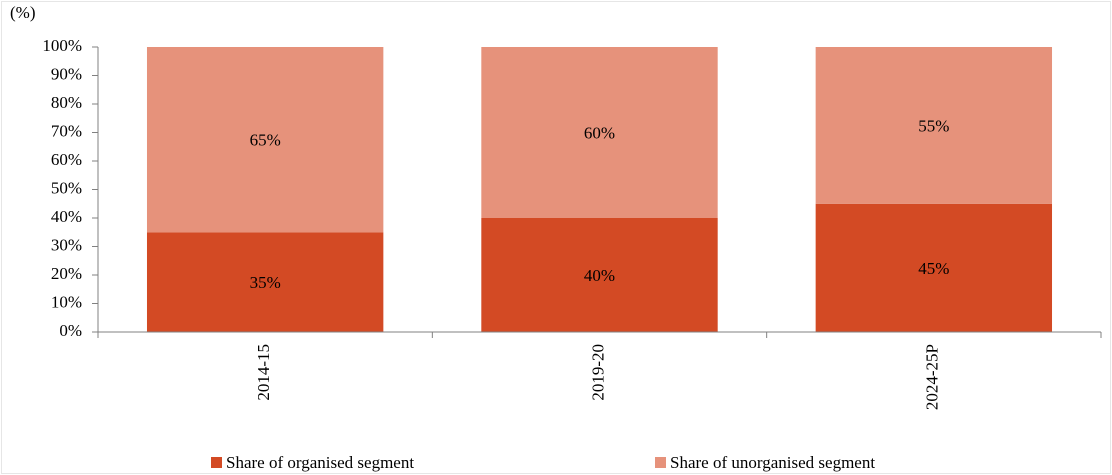 The width and height of the screenshot is (1112, 475). Describe the element at coordinates (66, 130) in the screenshot. I see `y-tick-label: 70%` at that location.